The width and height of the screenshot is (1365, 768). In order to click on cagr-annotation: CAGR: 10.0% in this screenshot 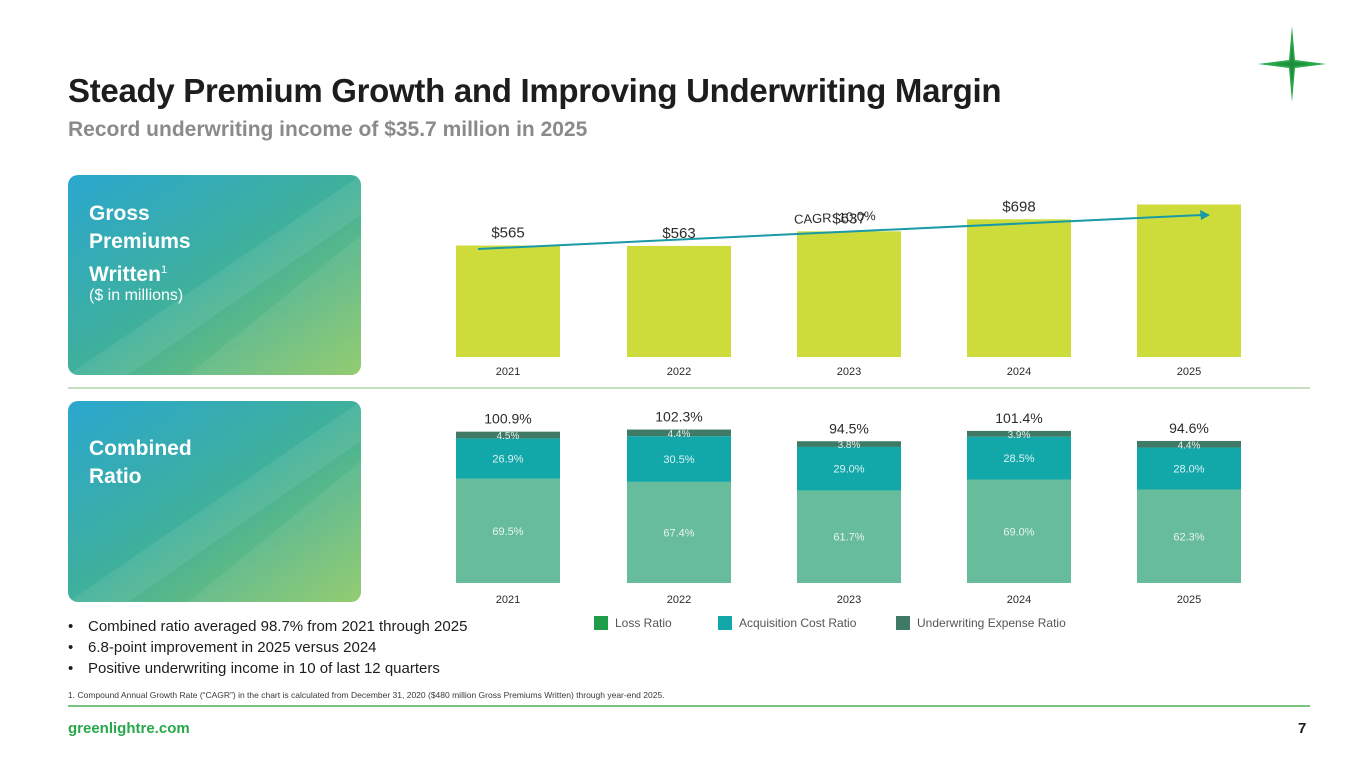, I will do `click(835, 217)`.